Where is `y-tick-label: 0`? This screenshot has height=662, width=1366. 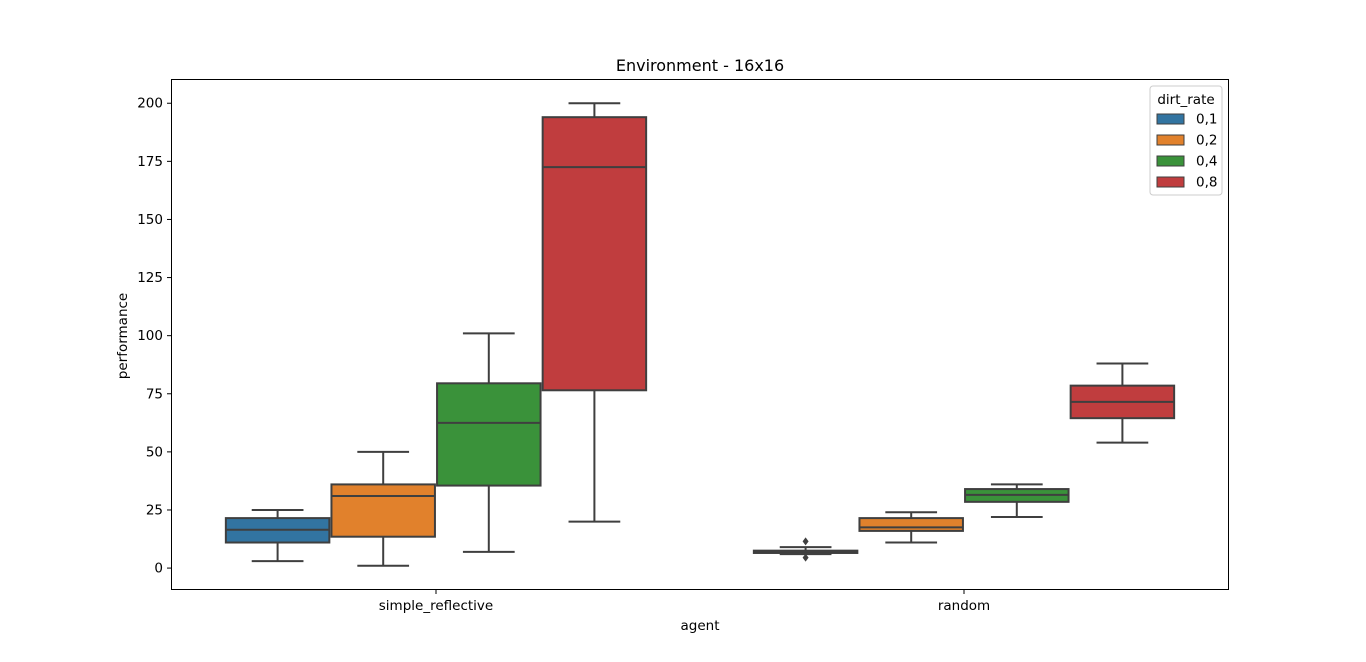 y-tick-label: 0 is located at coordinates (158, 569).